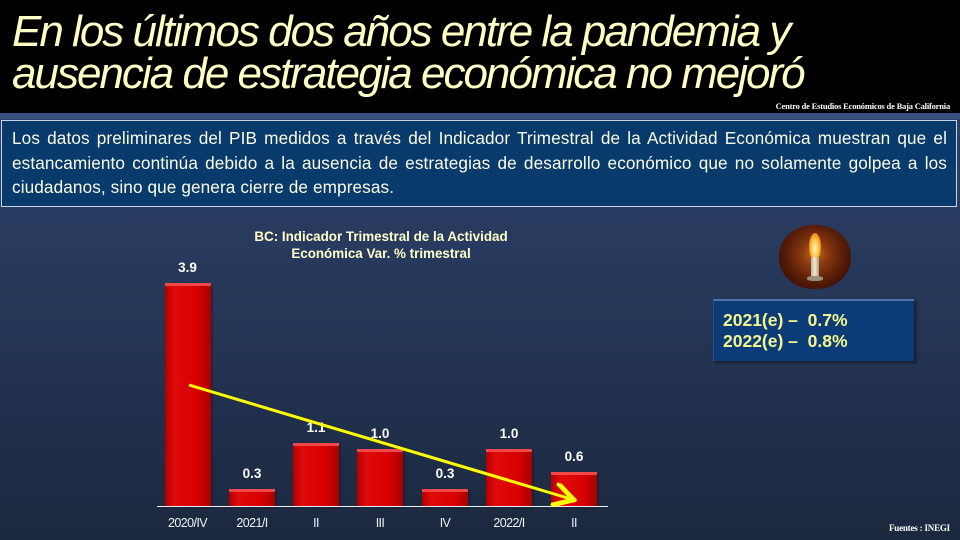 This screenshot has width=960, height=540. What do you see at coordinates (785, 320) in the screenshot?
I see `forecast-2021: 2021(e) – 0.7%` at bounding box center [785, 320].